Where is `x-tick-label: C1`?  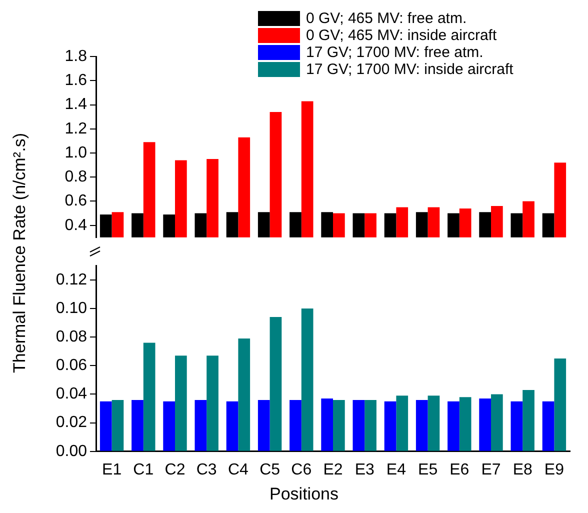
x-tick-label: C1 is located at coordinates (143, 469).